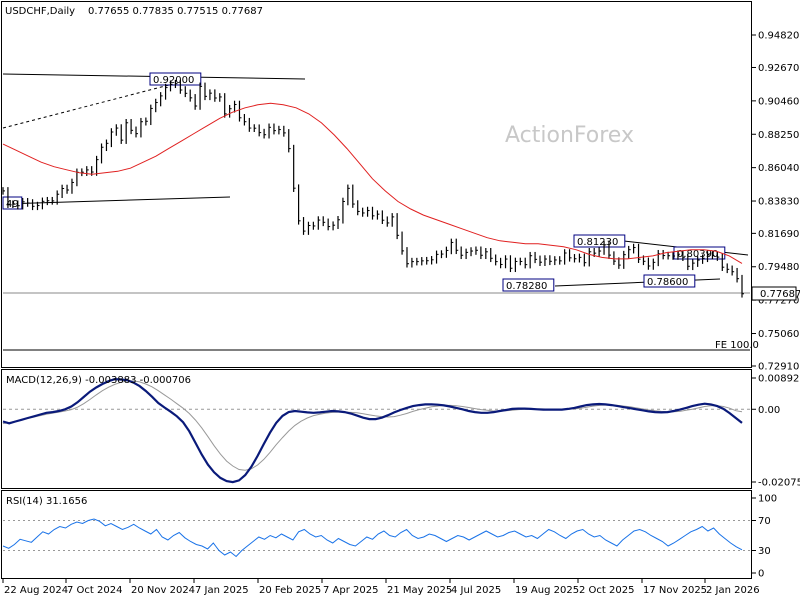 This screenshot has width=800, height=600. What do you see at coordinates (778, 301) in the screenshot?
I see `price-axis-label: 0.77270` at bounding box center [778, 301].